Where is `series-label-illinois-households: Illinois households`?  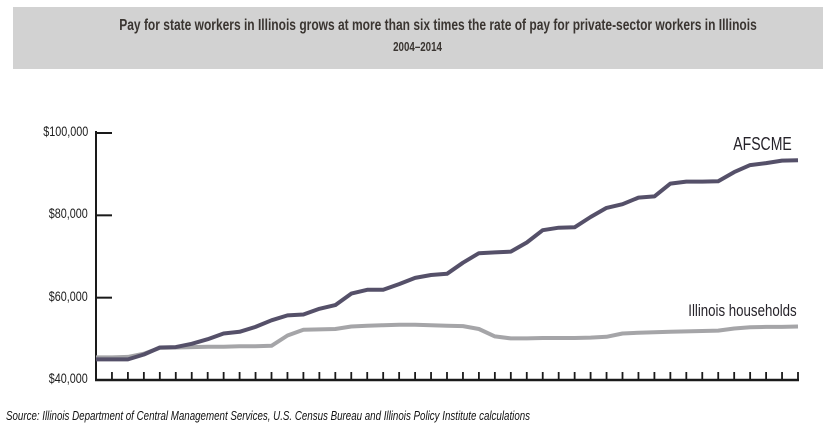 series-label-illinois-households: Illinois households is located at coordinates (742, 310).